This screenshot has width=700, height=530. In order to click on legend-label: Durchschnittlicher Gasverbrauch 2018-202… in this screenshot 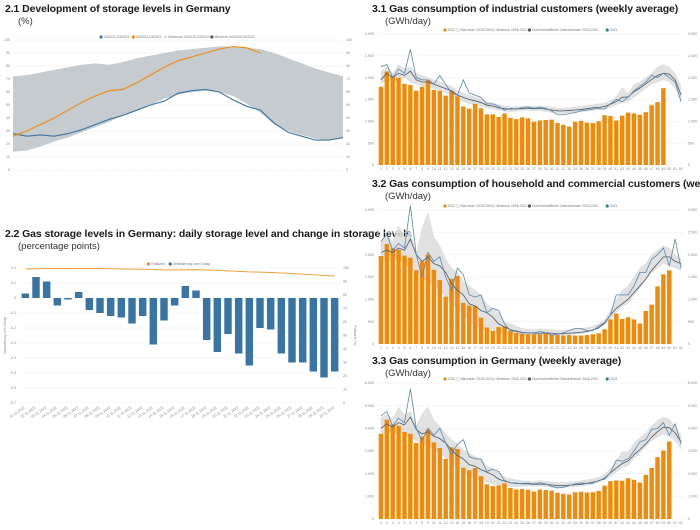, I will do `click(565, 206)`.